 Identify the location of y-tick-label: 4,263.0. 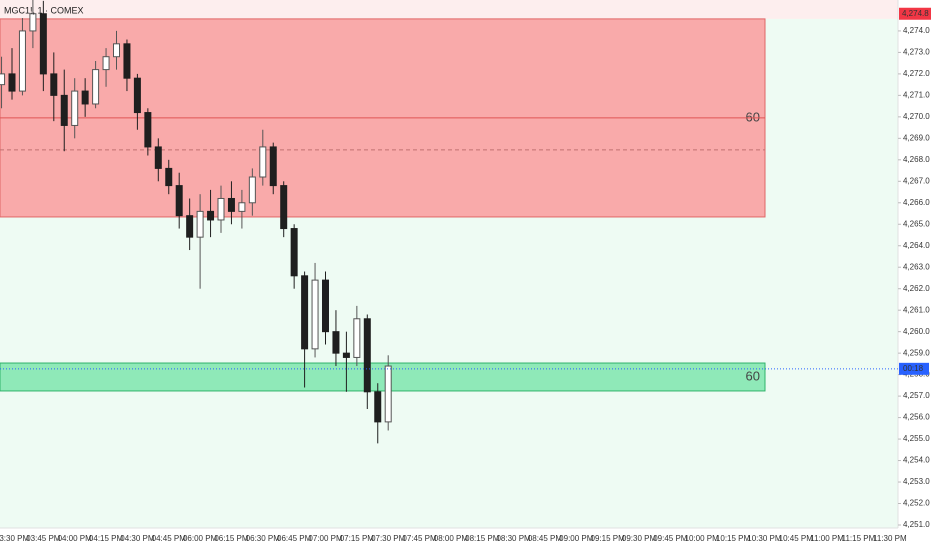
(916, 266).